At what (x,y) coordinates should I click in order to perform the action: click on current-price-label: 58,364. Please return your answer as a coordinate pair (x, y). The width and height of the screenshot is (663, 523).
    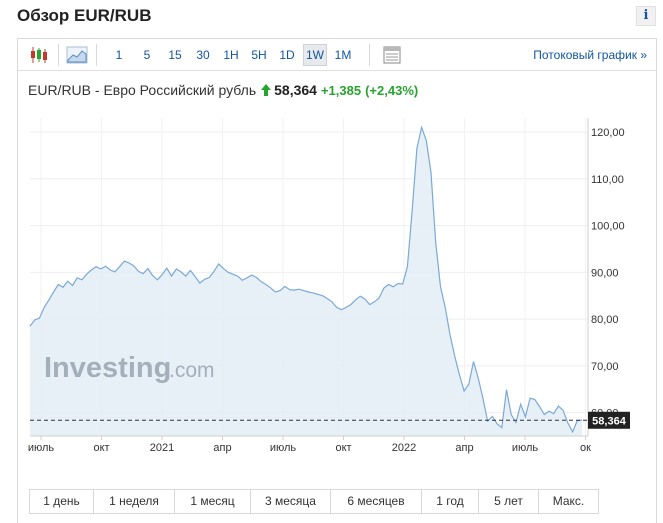
    Looking at the image, I should click on (609, 421).